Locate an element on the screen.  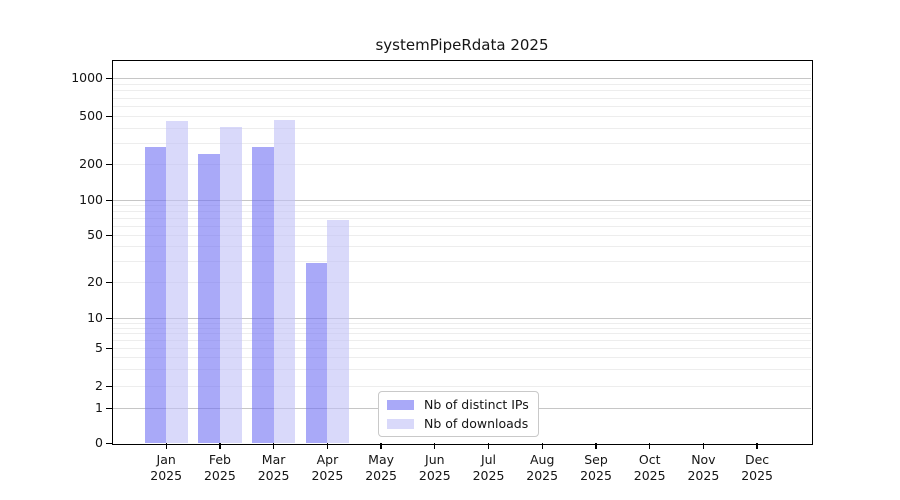
bar-downloads-mar is located at coordinates (284, 281).